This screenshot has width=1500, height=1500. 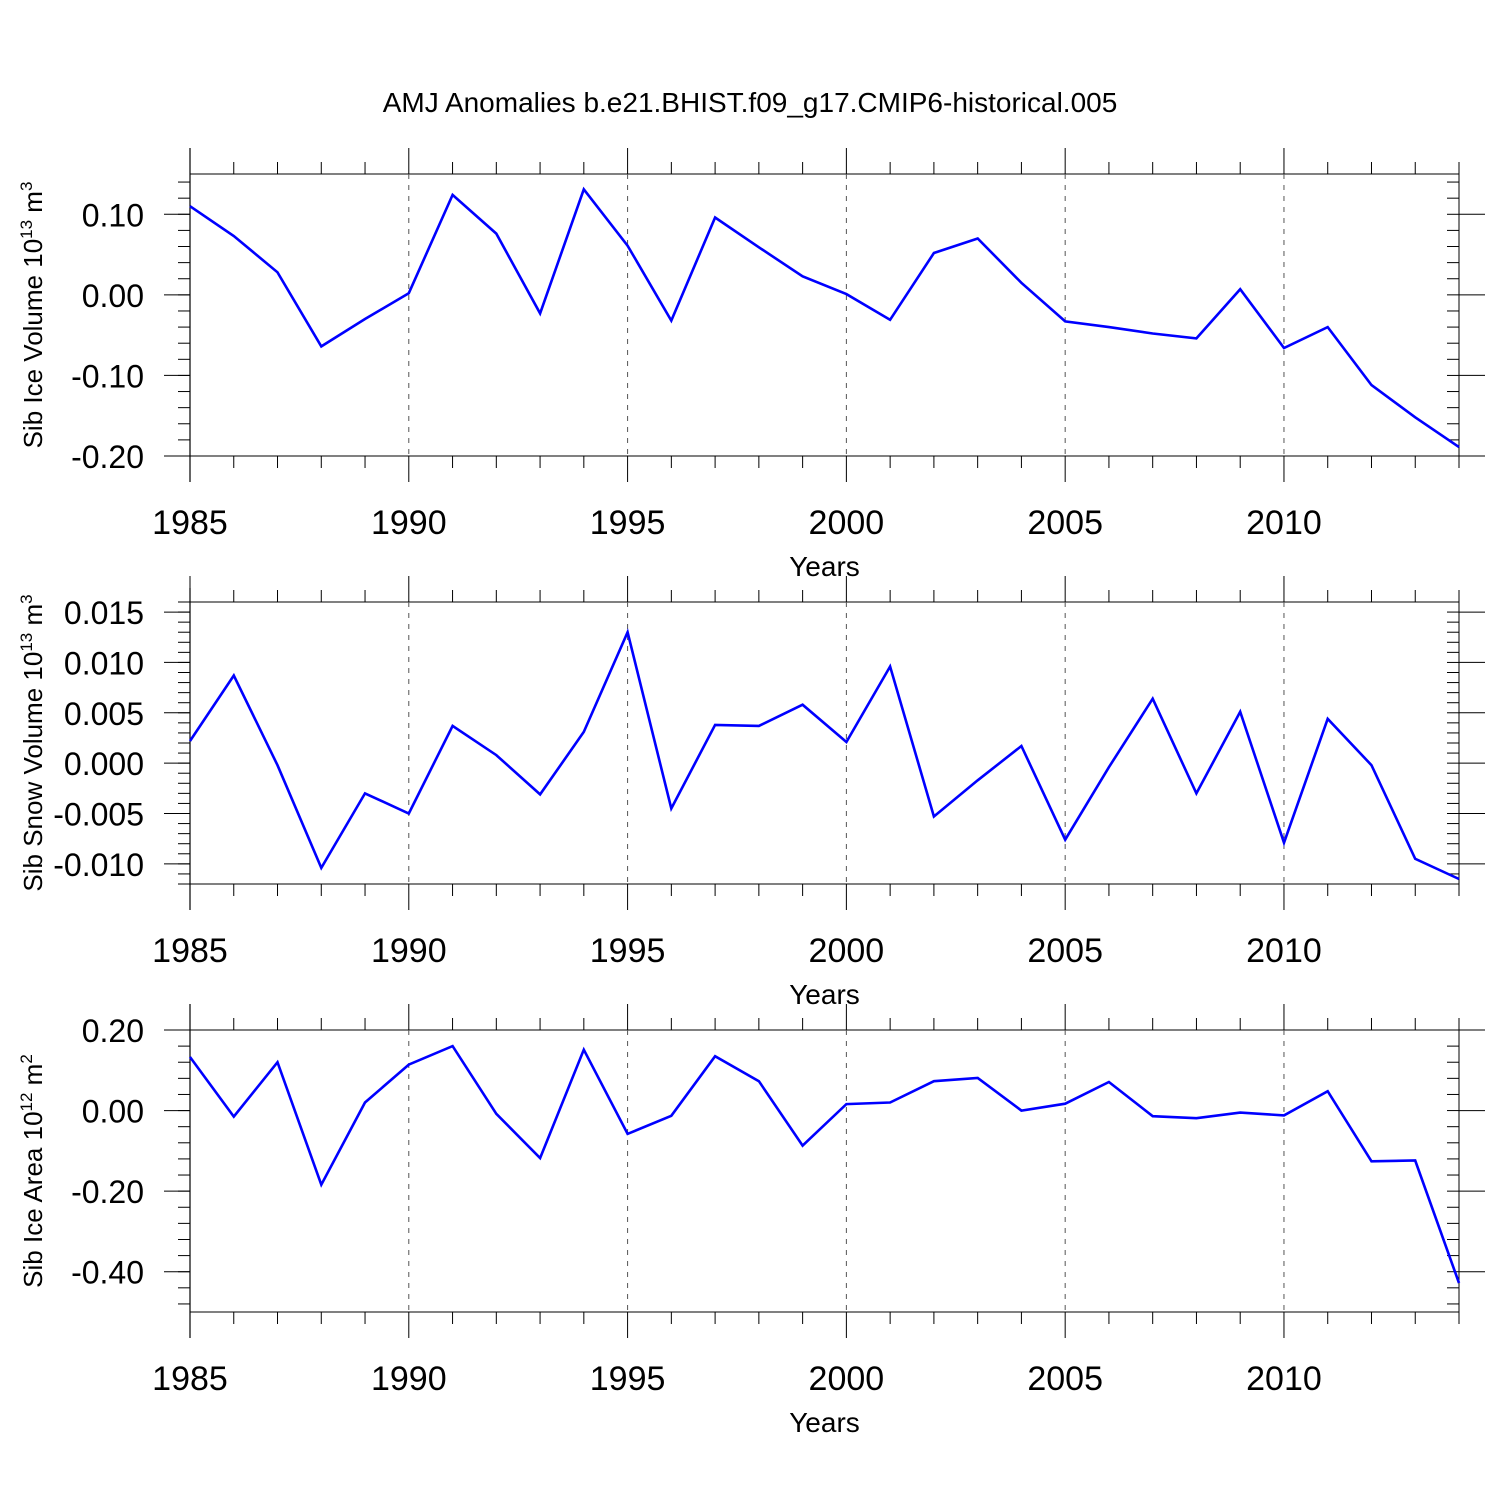 What do you see at coordinates (104, 613) in the screenshot?
I see `y-tick-label: 0.015` at bounding box center [104, 613].